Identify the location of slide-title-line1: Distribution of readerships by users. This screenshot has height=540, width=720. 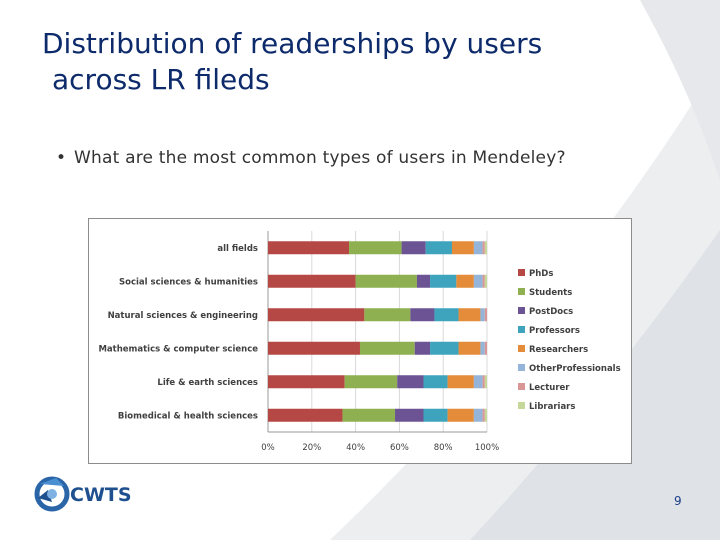
(292, 43).